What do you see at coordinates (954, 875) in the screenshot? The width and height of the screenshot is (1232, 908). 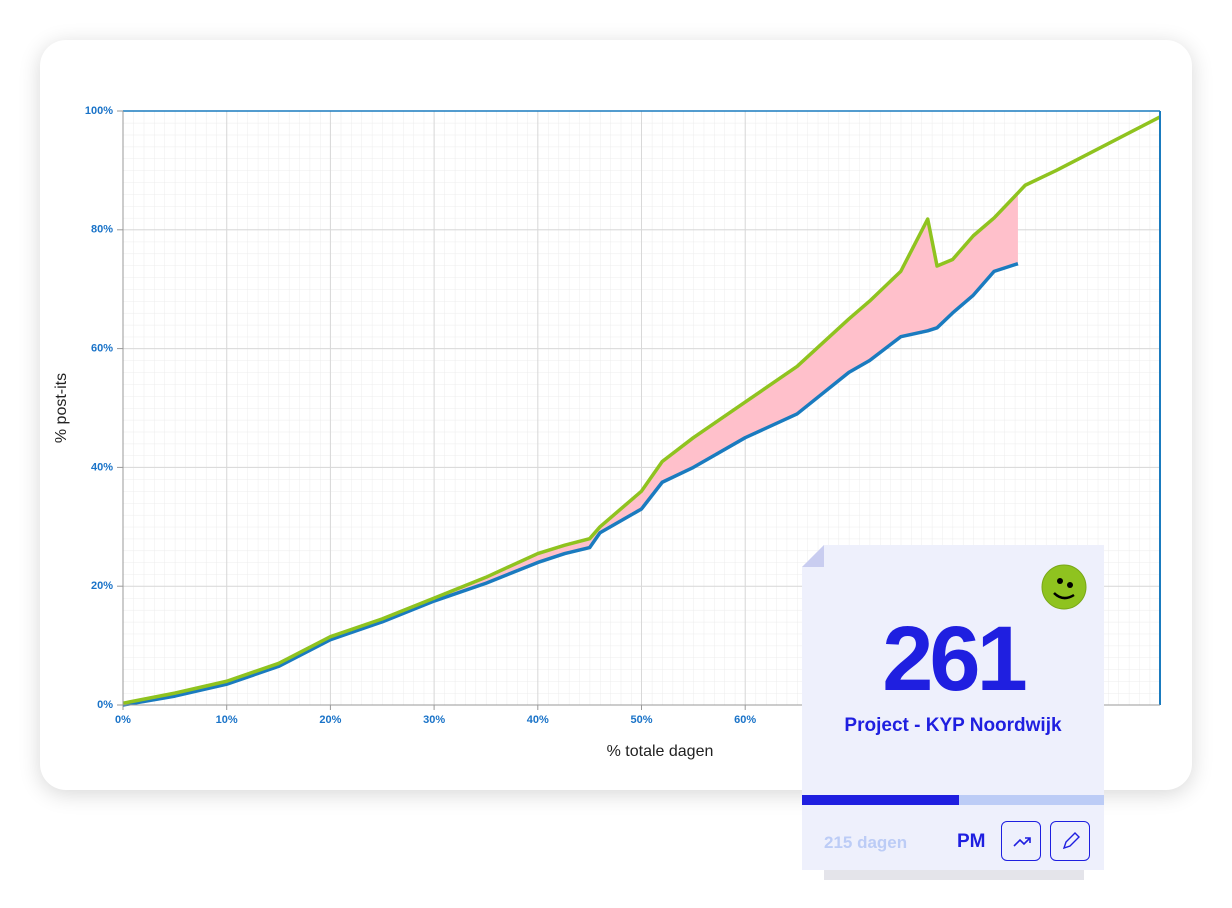 I see `card-shadow` at bounding box center [954, 875].